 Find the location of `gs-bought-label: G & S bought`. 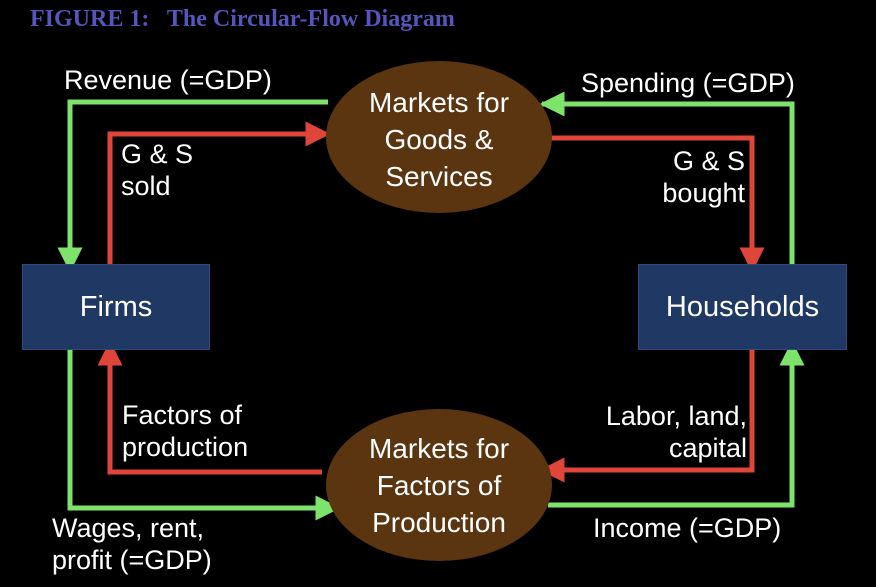

gs-bought-label: G & S bought is located at coordinates (703, 177).